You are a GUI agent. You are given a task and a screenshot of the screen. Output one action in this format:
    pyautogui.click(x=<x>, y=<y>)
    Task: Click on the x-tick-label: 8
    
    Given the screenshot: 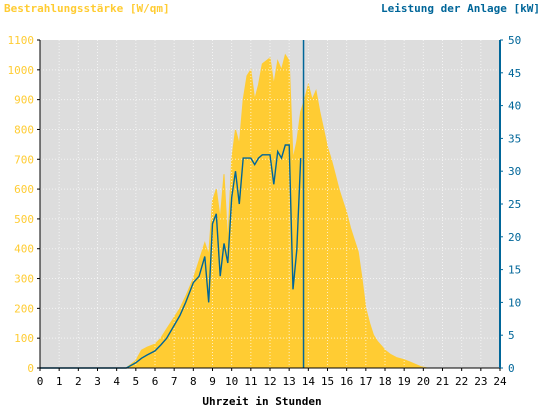 What is the action you would take?
    pyautogui.click(x=193, y=381)
    